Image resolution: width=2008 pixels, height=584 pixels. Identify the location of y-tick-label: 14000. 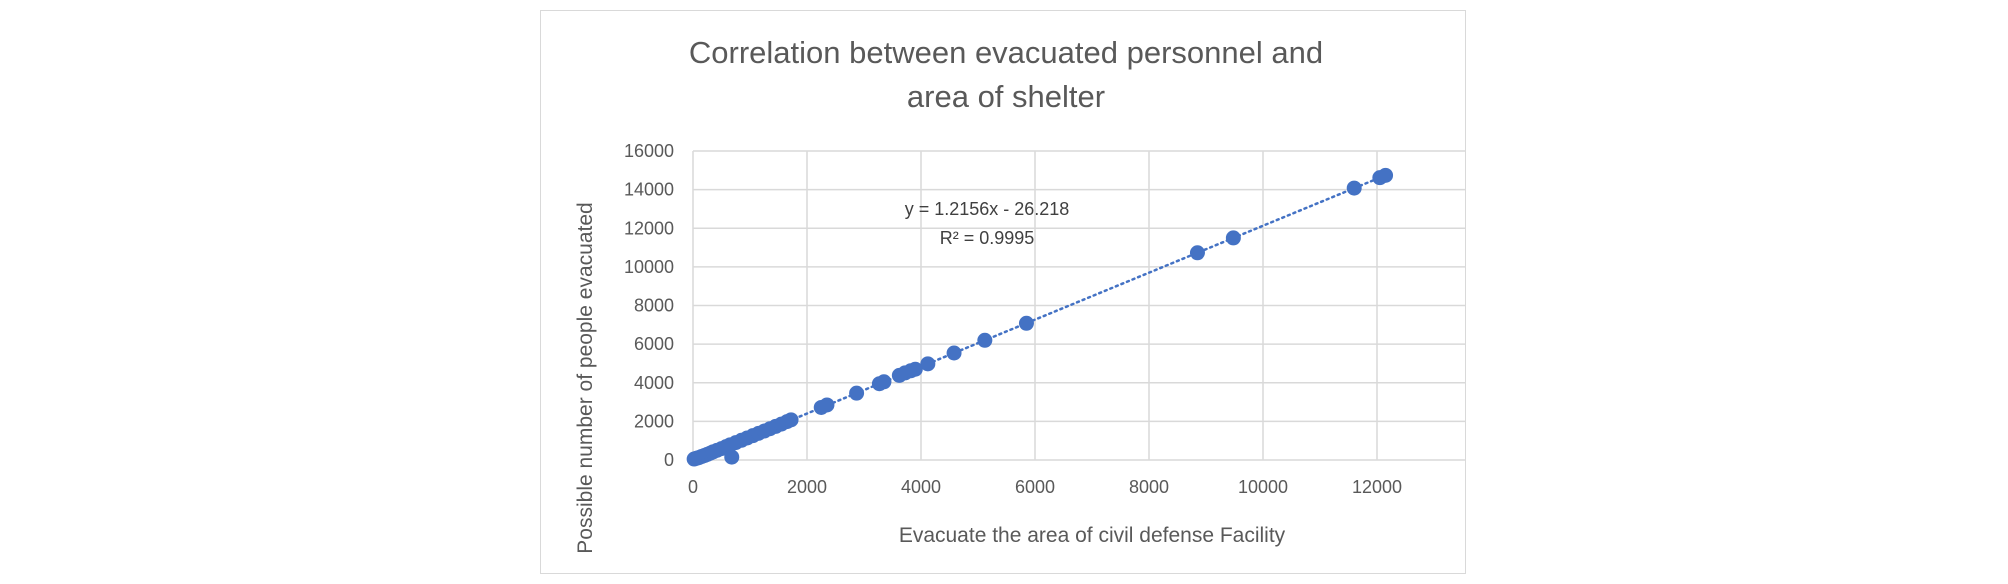
(649, 190).